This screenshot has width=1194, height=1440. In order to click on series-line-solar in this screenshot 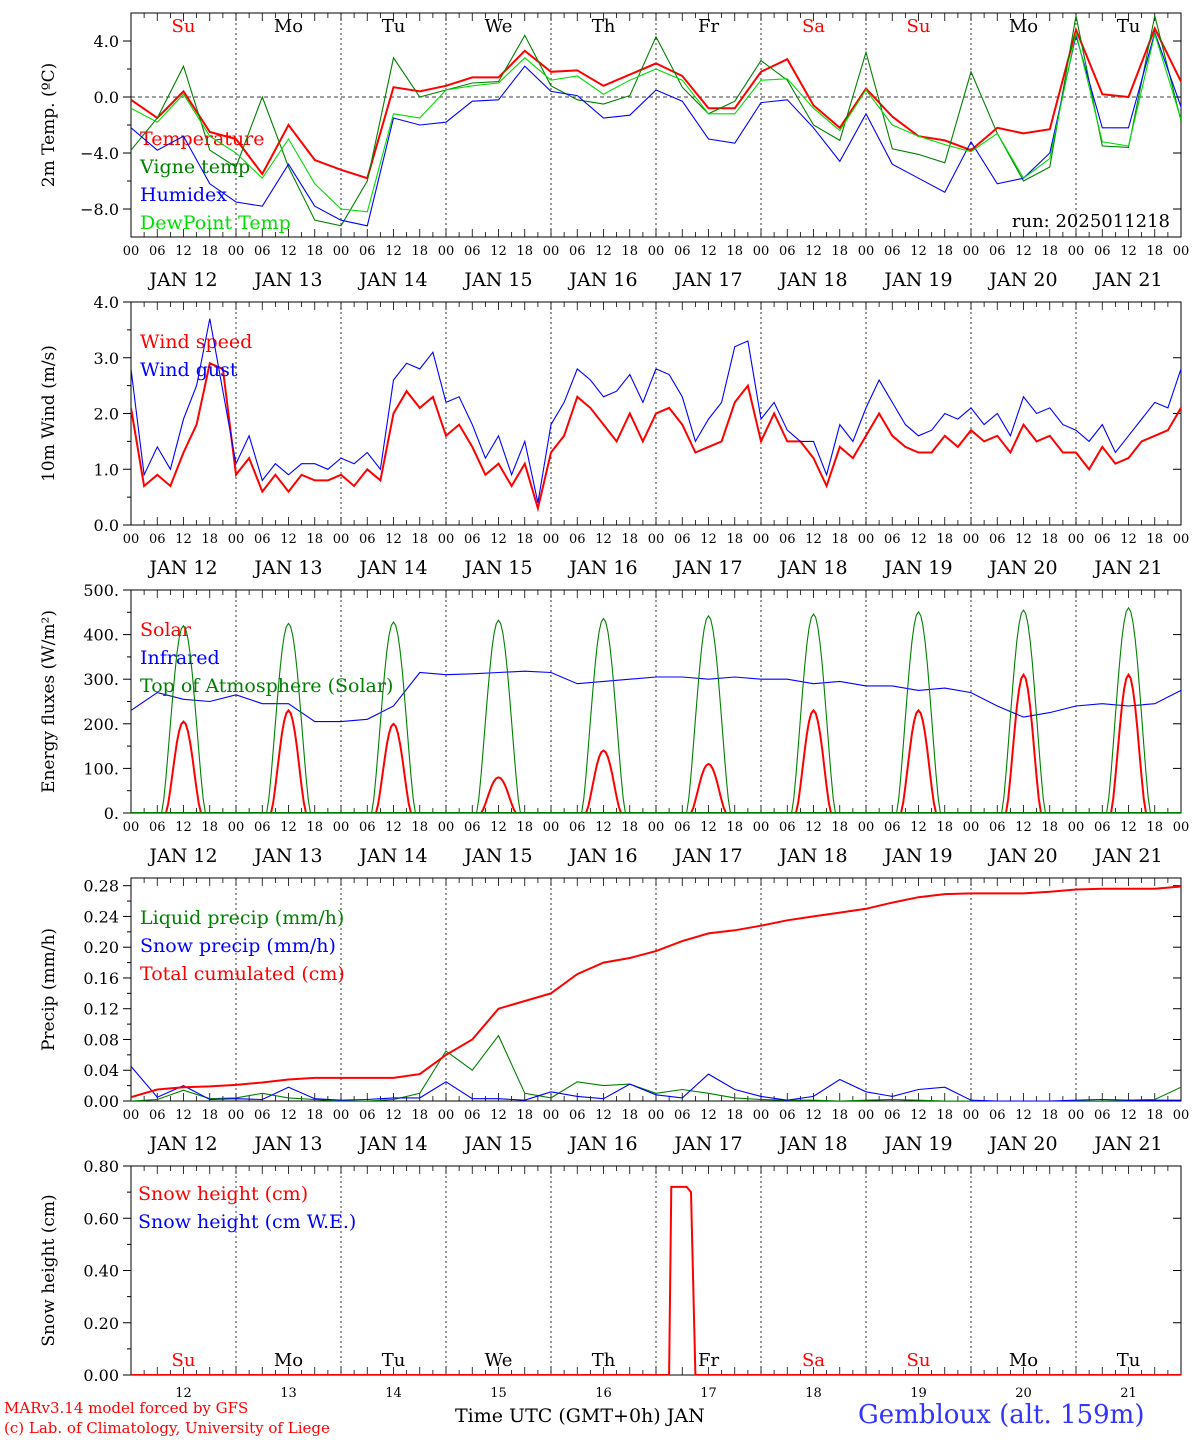, I will do `click(656, 742)`.